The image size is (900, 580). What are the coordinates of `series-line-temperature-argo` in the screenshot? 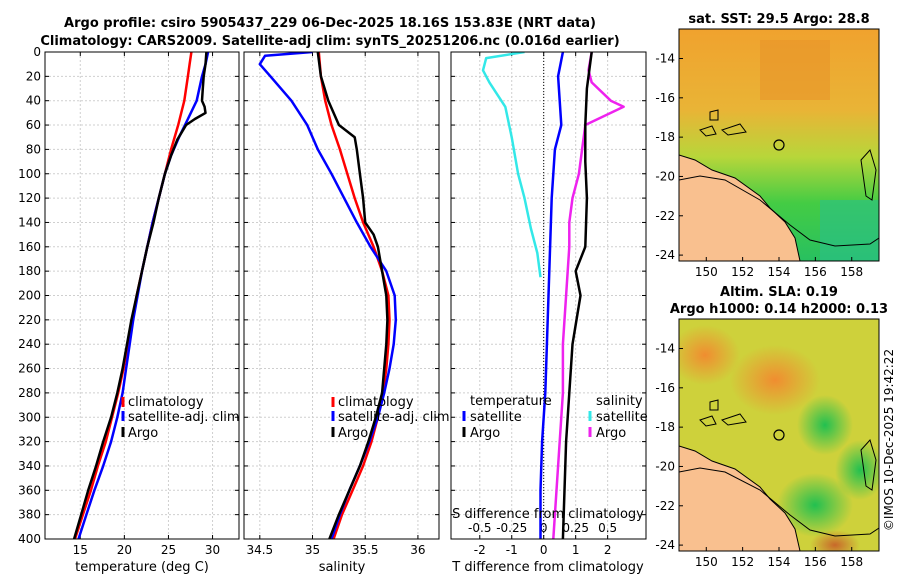 It's located at (588, 295).